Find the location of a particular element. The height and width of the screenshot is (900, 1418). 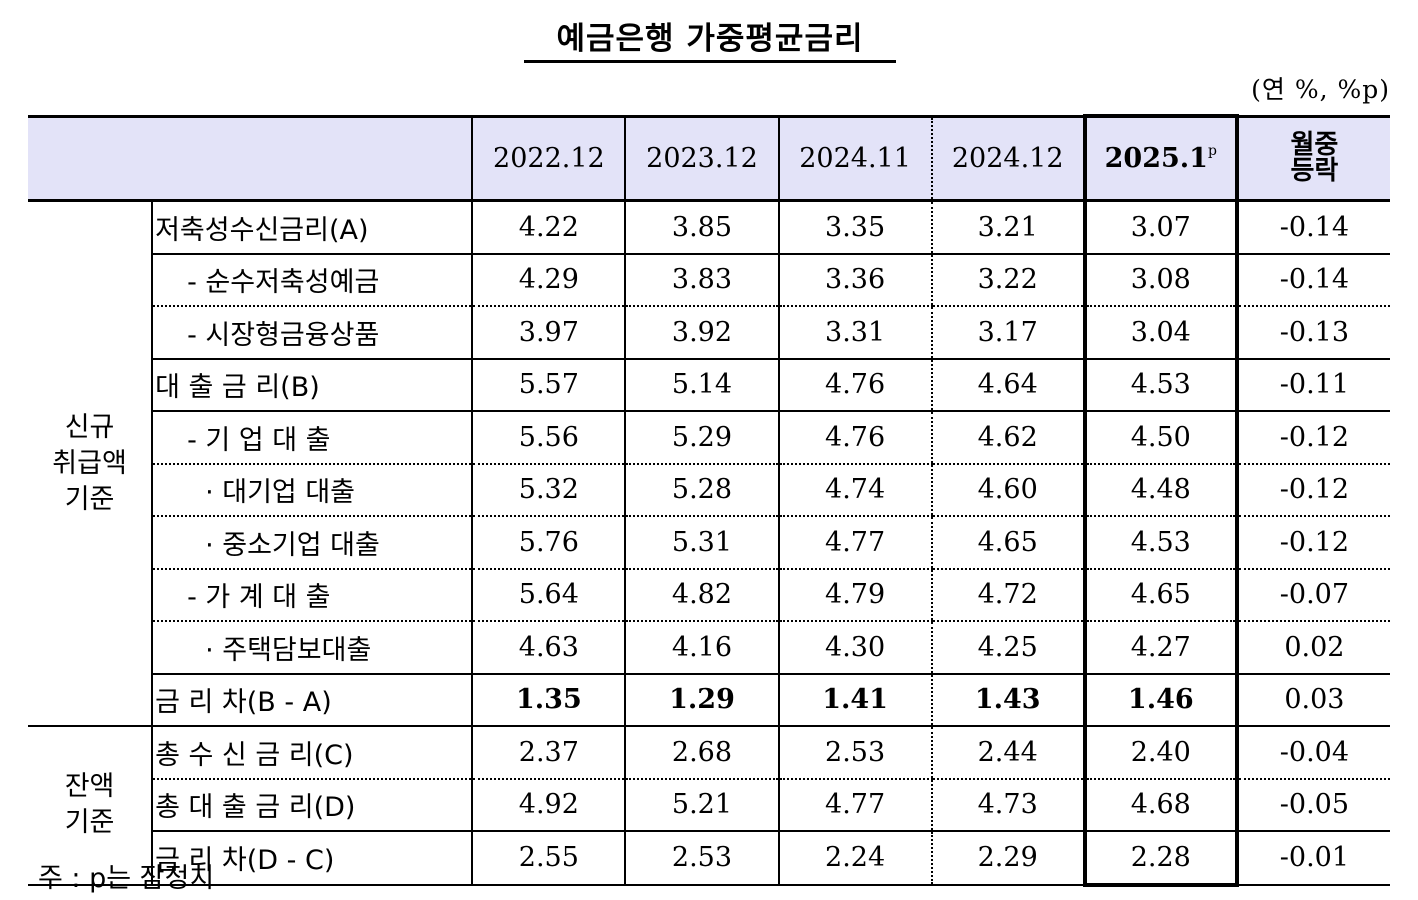

row-label: 금 리 차(B - A) is located at coordinates (312, 700).